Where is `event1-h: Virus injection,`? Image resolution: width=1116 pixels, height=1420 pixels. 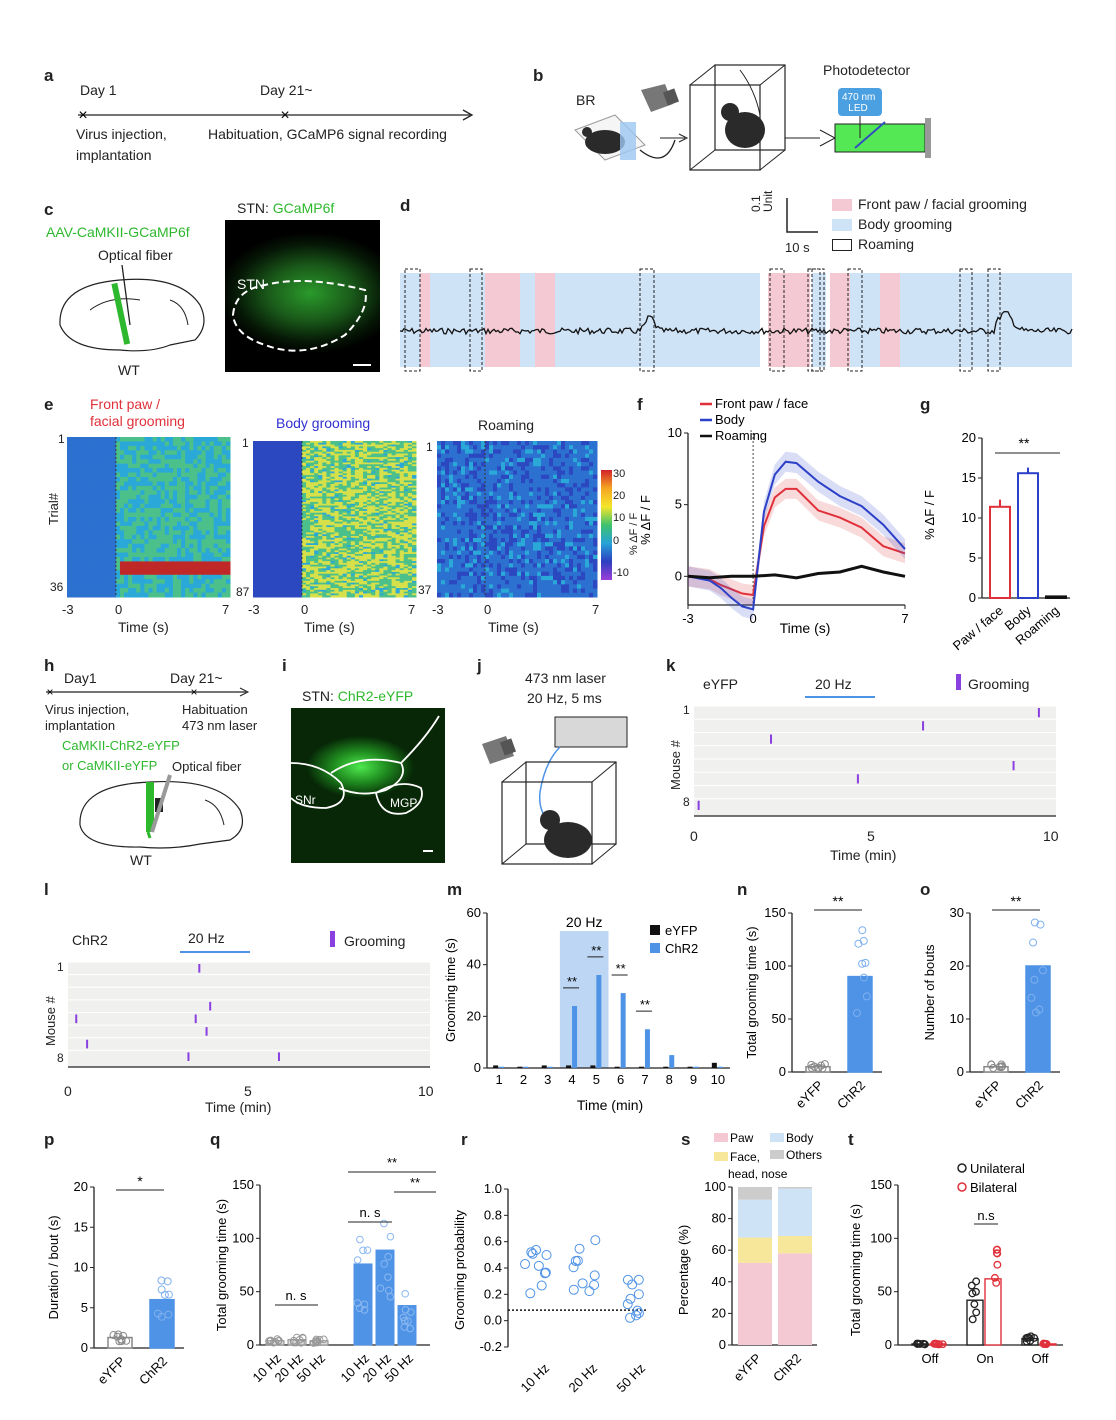 event1-h: Virus injection, is located at coordinates (87, 709).